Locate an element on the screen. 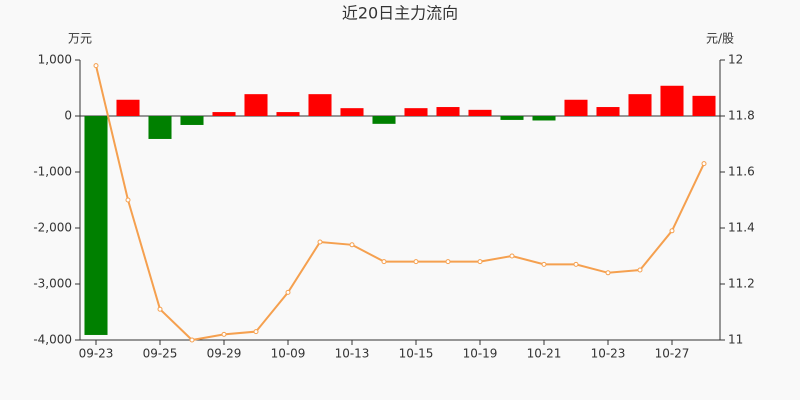 The height and width of the screenshot is (400, 800). y-tick-label: -2,000 is located at coordinates (52, 228).